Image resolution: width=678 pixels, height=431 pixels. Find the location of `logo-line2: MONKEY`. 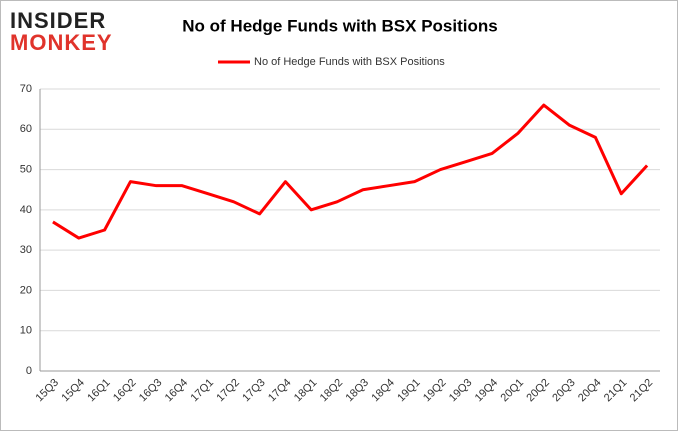

logo-line2: MONKEY is located at coordinates (61, 42).